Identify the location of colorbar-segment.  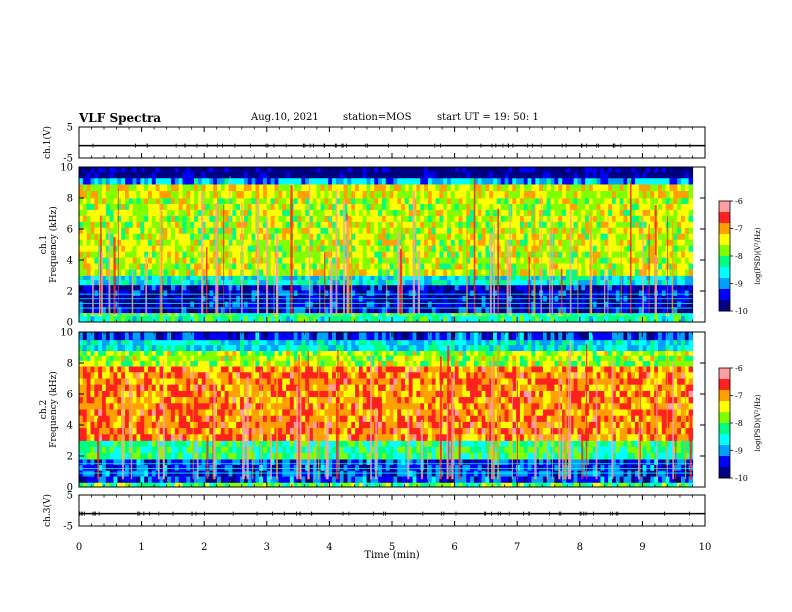
(724, 241).